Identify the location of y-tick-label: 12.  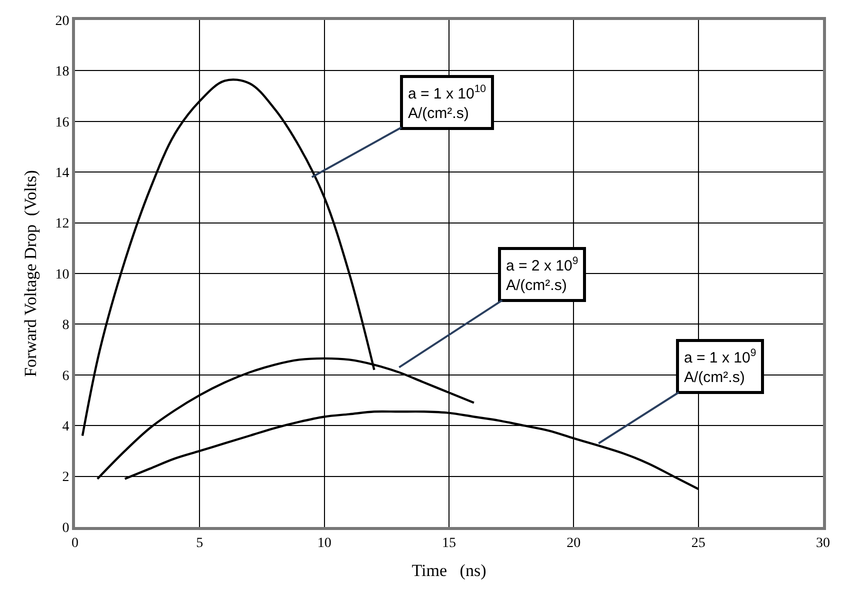
(62, 224).